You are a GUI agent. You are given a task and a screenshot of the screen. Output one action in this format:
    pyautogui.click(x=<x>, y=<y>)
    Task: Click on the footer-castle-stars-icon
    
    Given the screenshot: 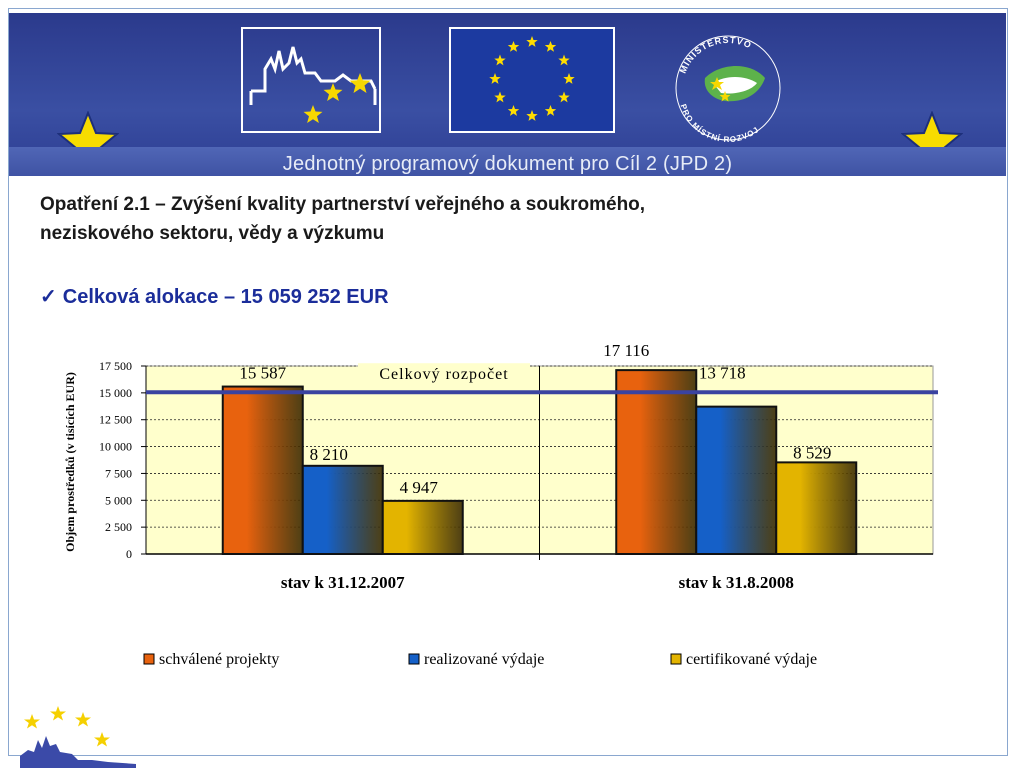 What is the action you would take?
    pyautogui.click(x=78, y=737)
    